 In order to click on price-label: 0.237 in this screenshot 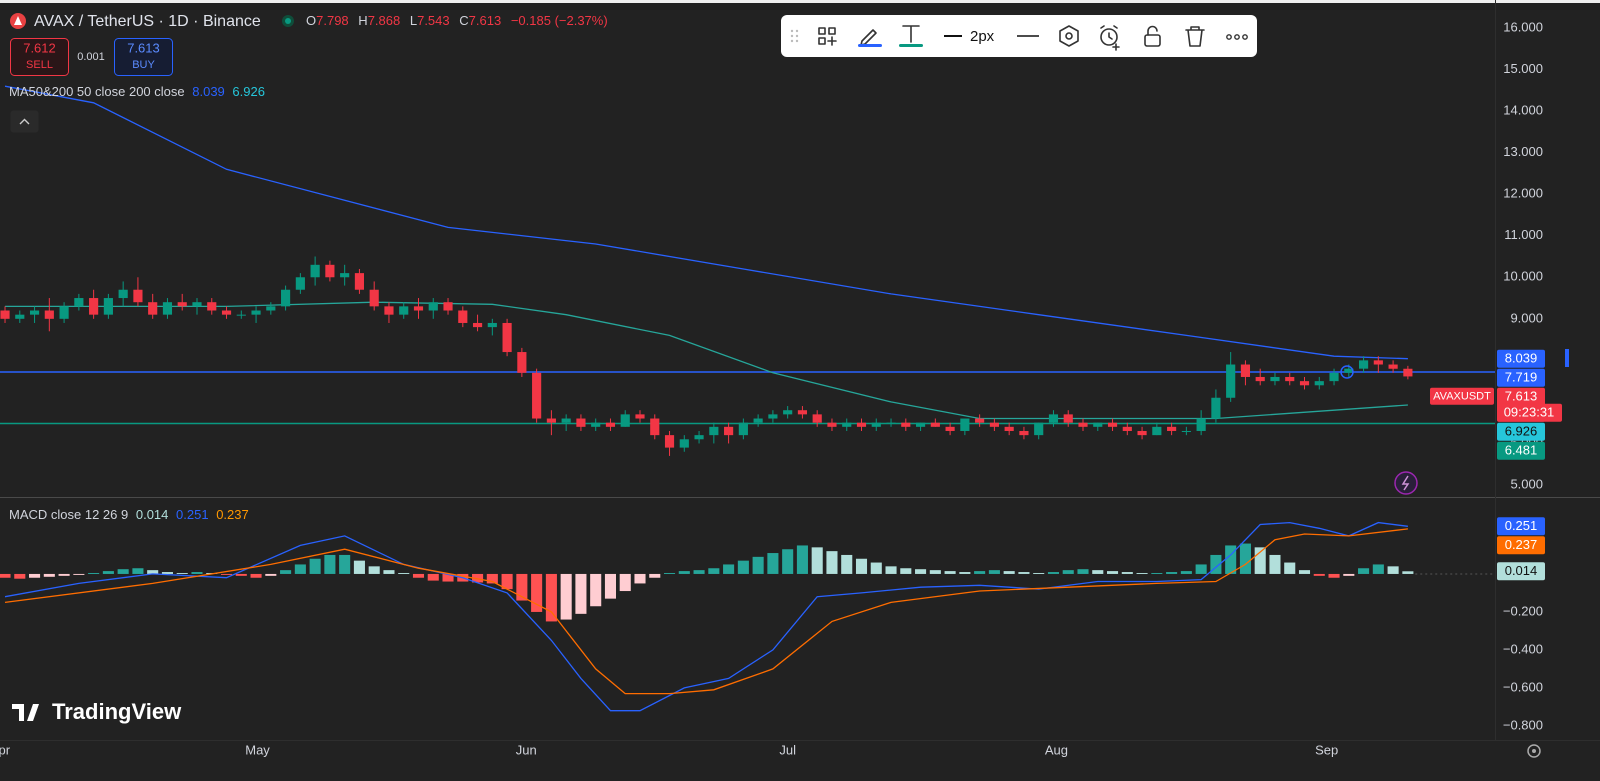, I will do `click(1521, 544)`.